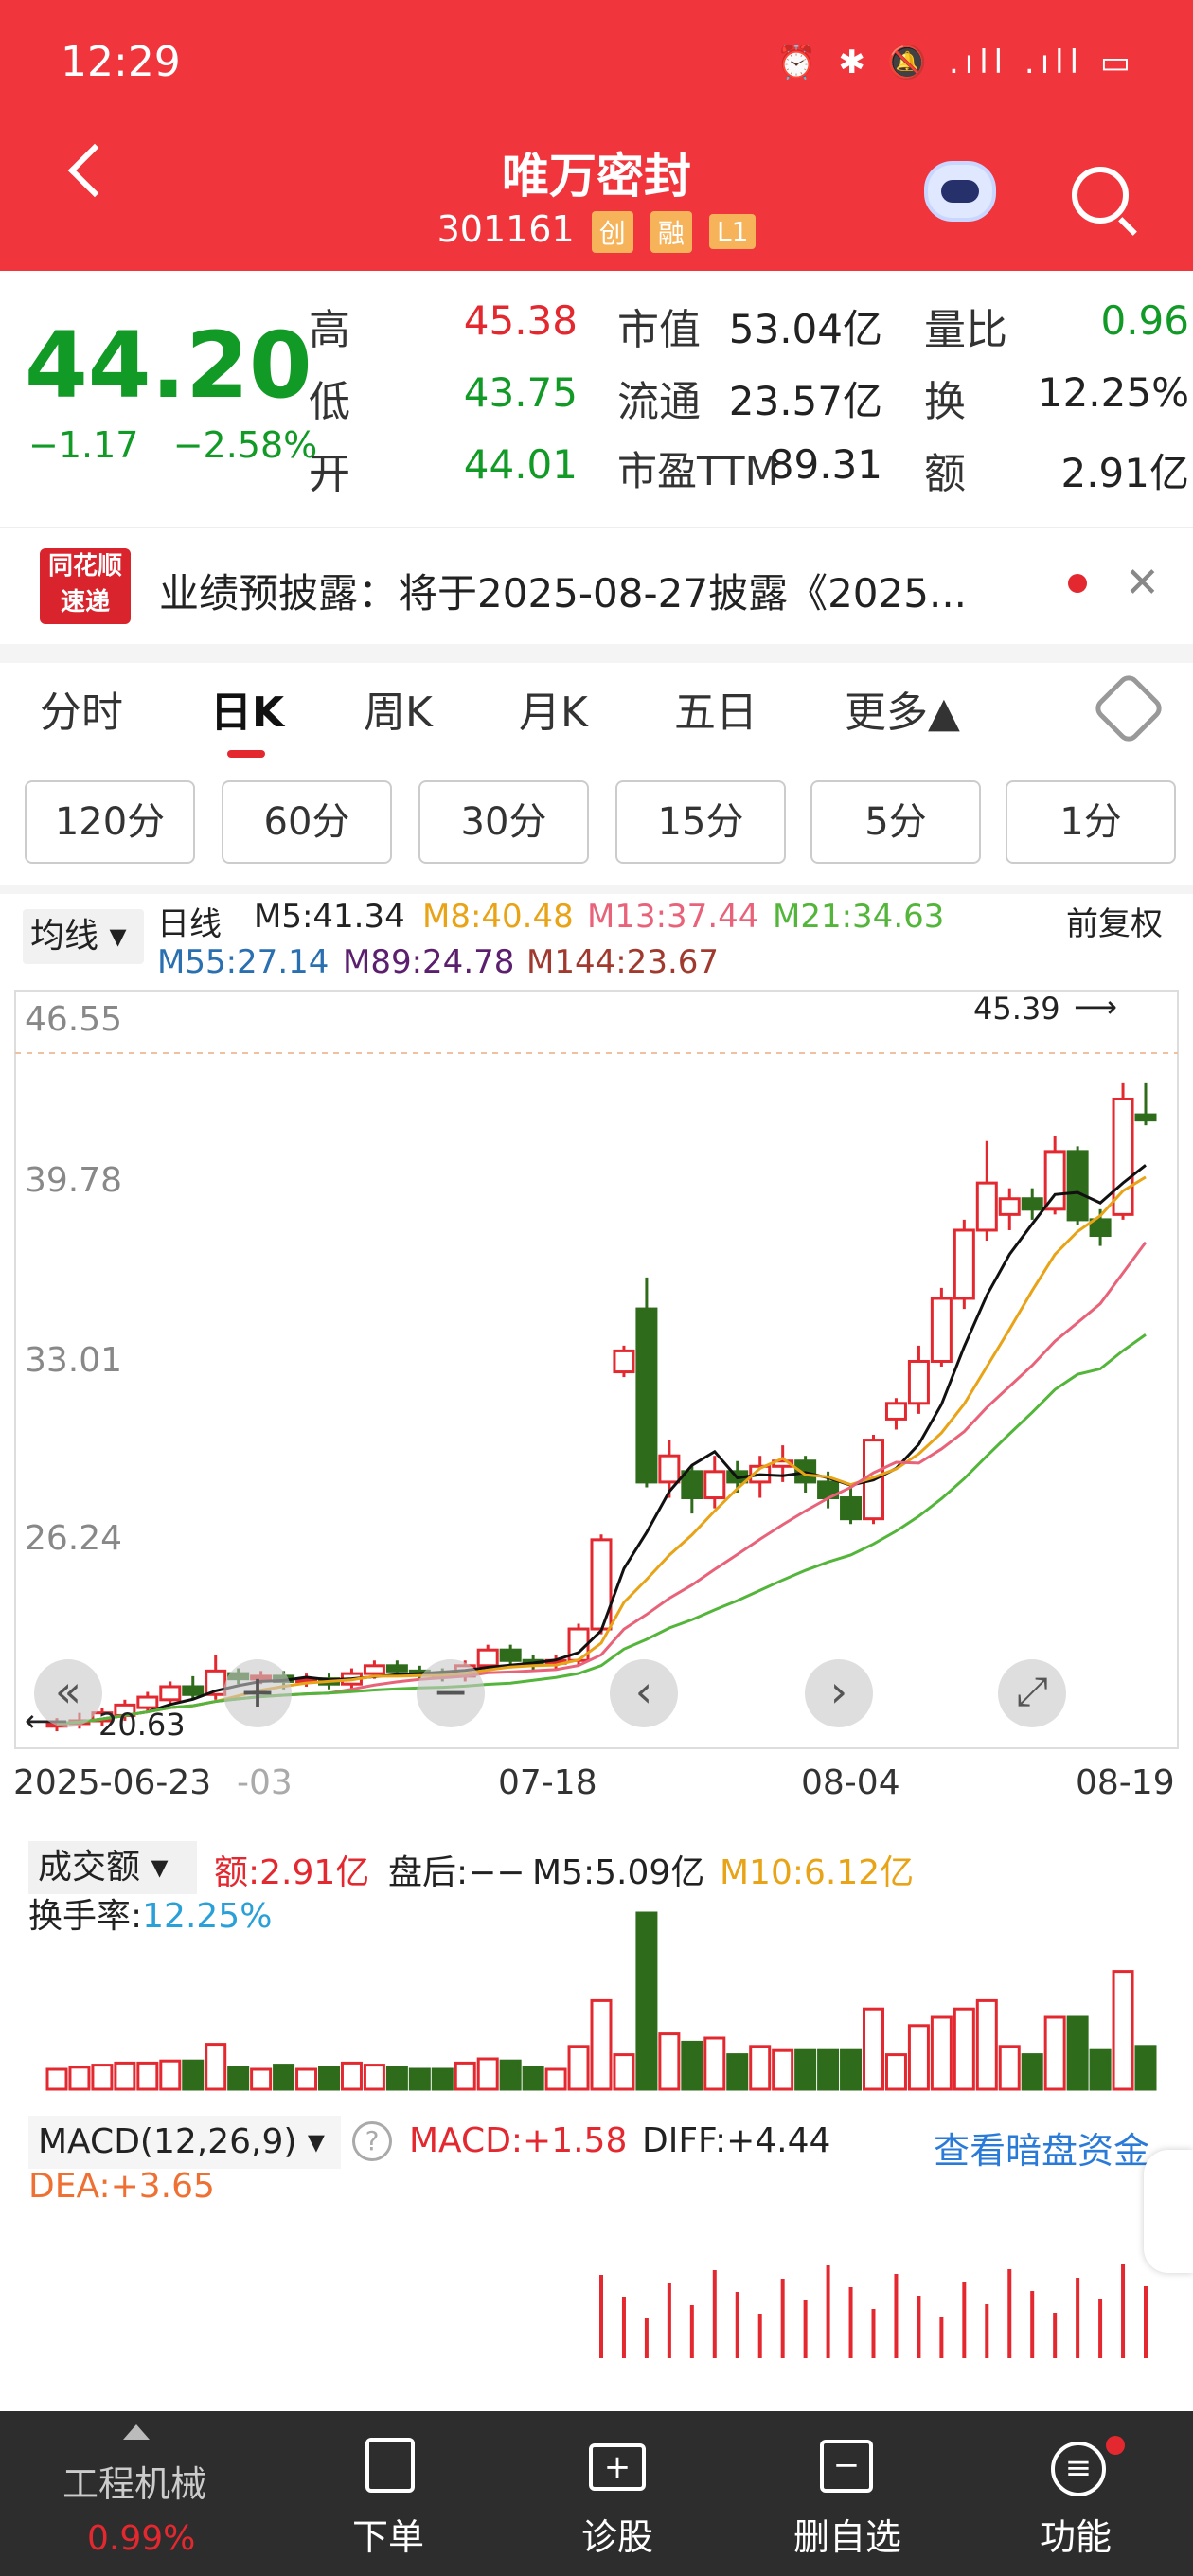 Image resolution: width=1193 pixels, height=2576 pixels. I want to click on macd-select: MACD(12,26,9) ▾, so click(184, 2142).